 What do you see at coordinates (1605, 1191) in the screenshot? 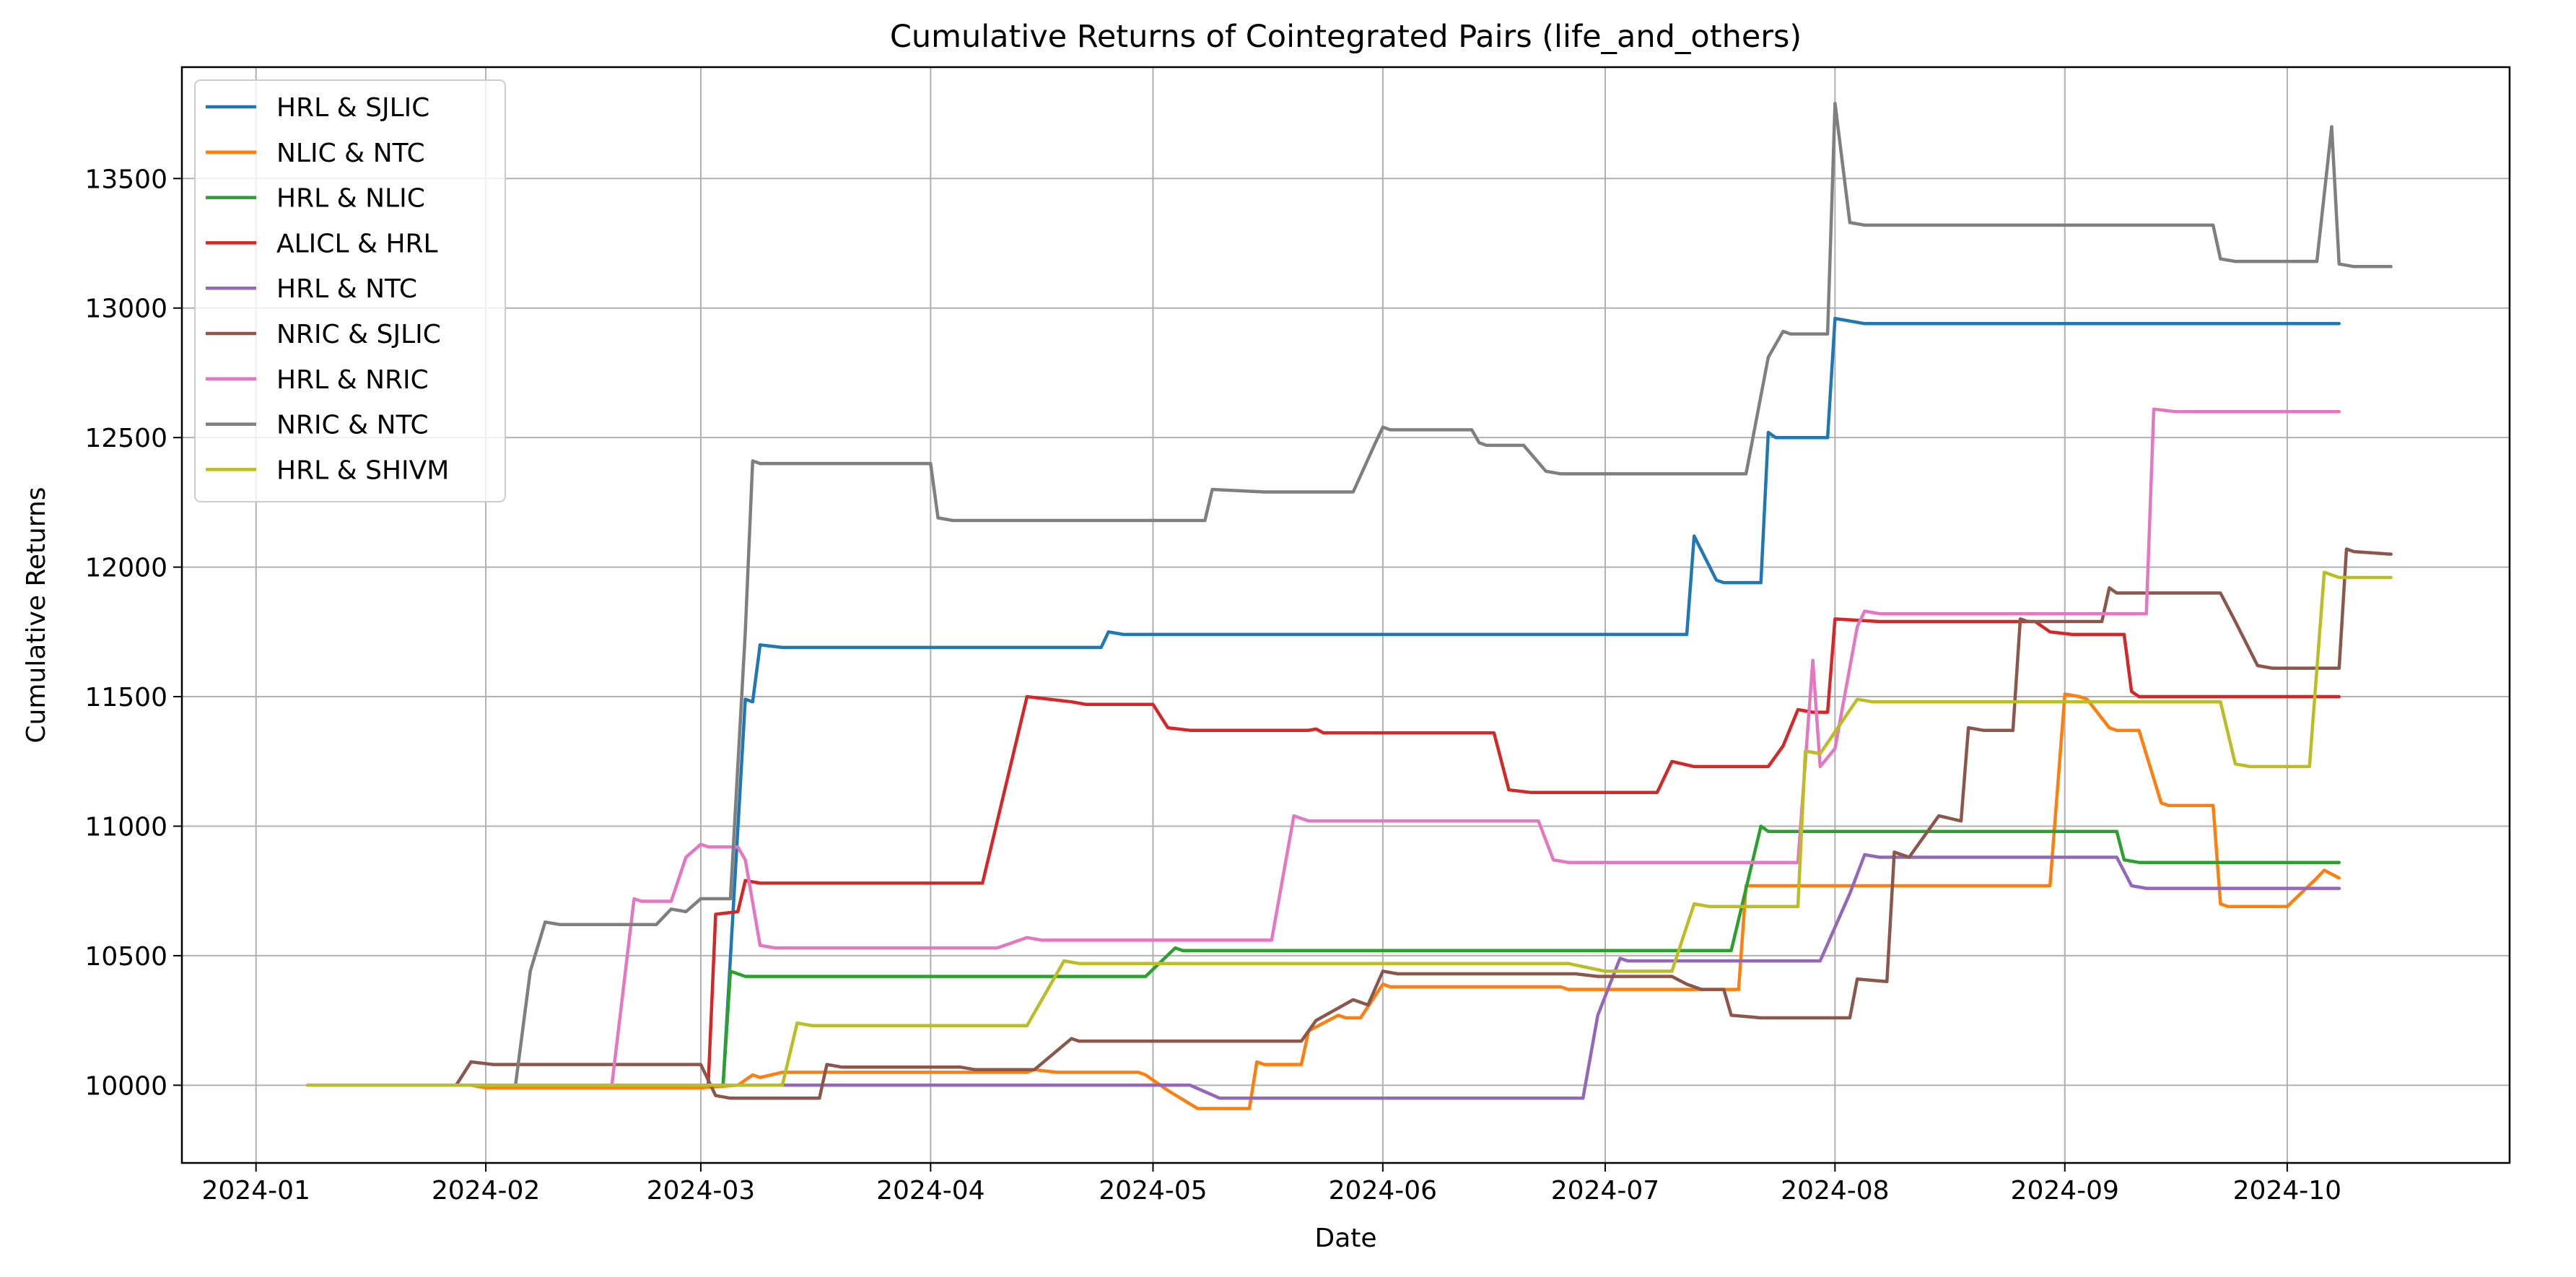
I see `x-tick-label: 2024-07` at bounding box center [1605, 1191].